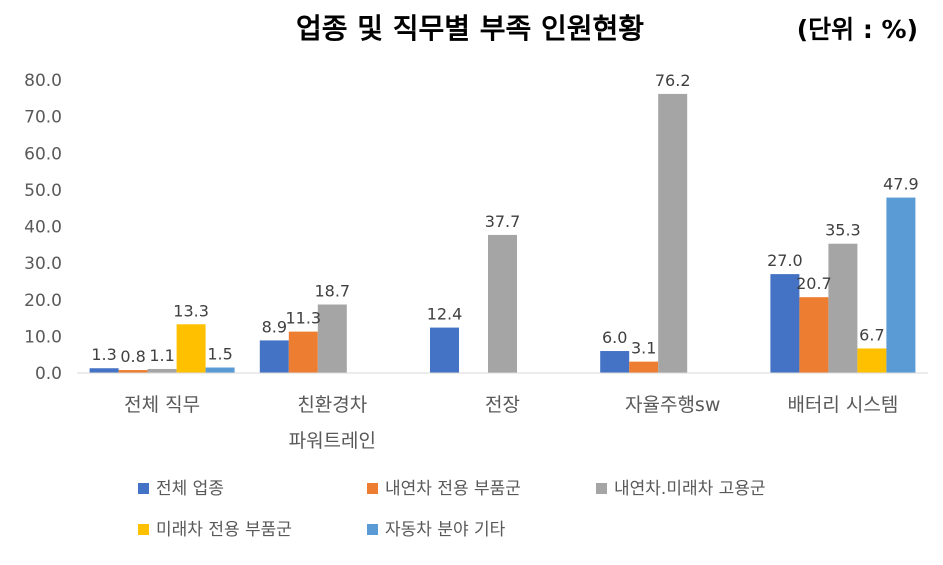 The width and height of the screenshot is (943, 565). Describe the element at coordinates (224, 530) in the screenshot. I see `legend-label: 미래차 전용 부품군` at that location.